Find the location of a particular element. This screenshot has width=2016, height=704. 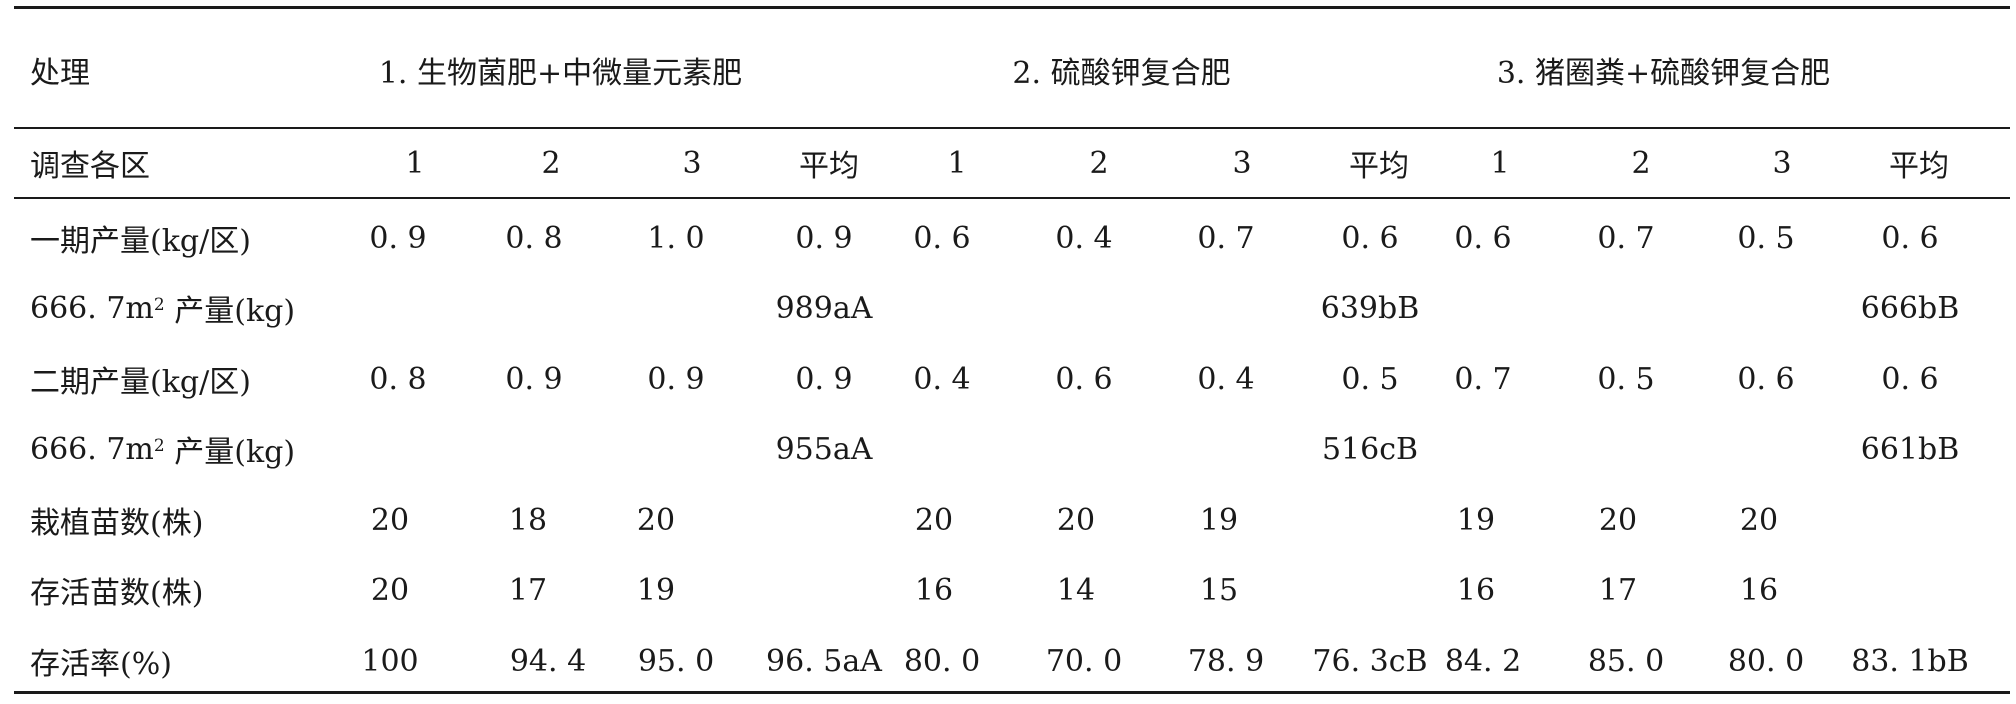

table-cell: 516cB is located at coordinates (1370, 449).